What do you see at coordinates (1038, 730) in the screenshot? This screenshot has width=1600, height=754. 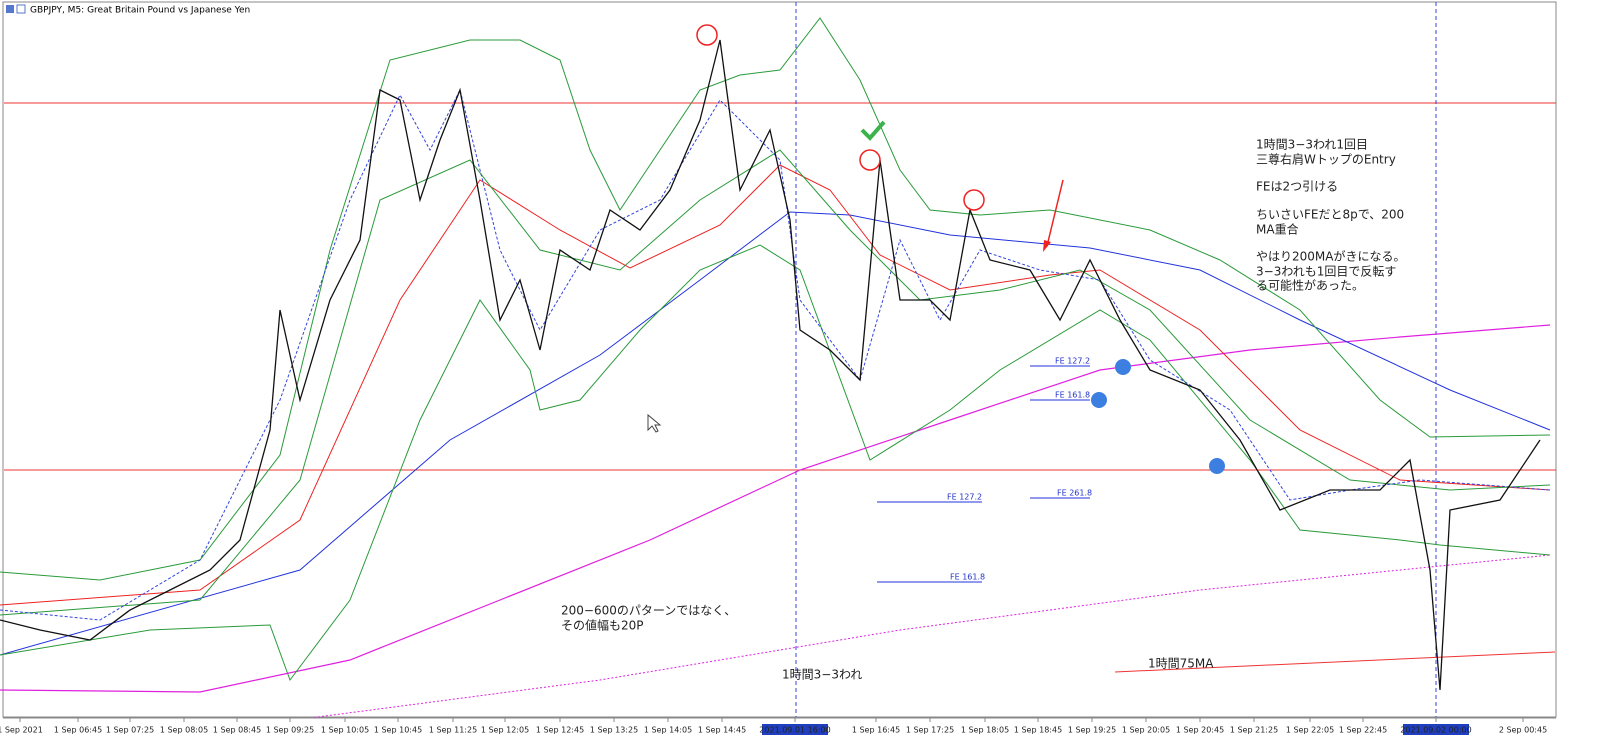 I see `x-tick-label: 1 Sep 18:45` at bounding box center [1038, 730].